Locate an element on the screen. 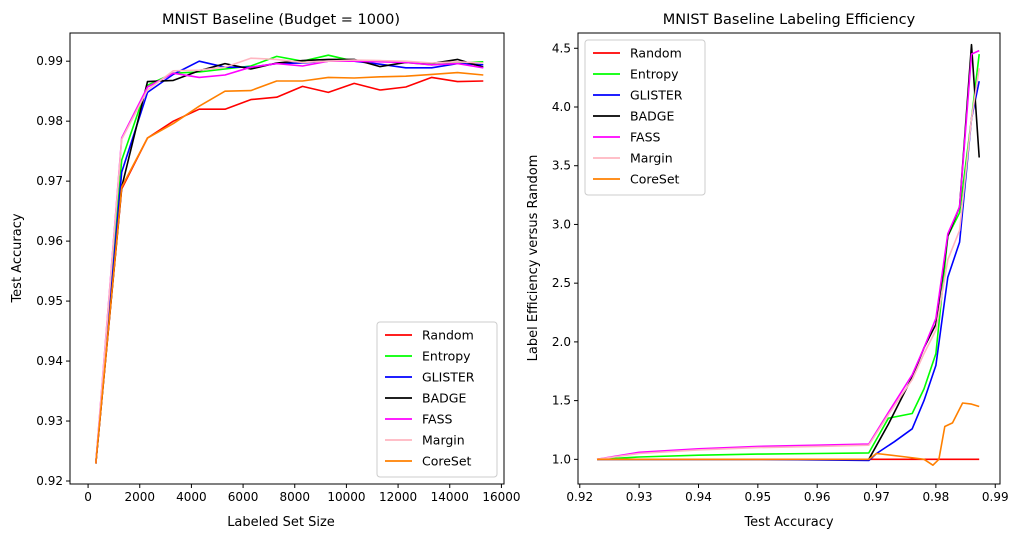  x-tick-label: 0.93 is located at coordinates (639, 497).